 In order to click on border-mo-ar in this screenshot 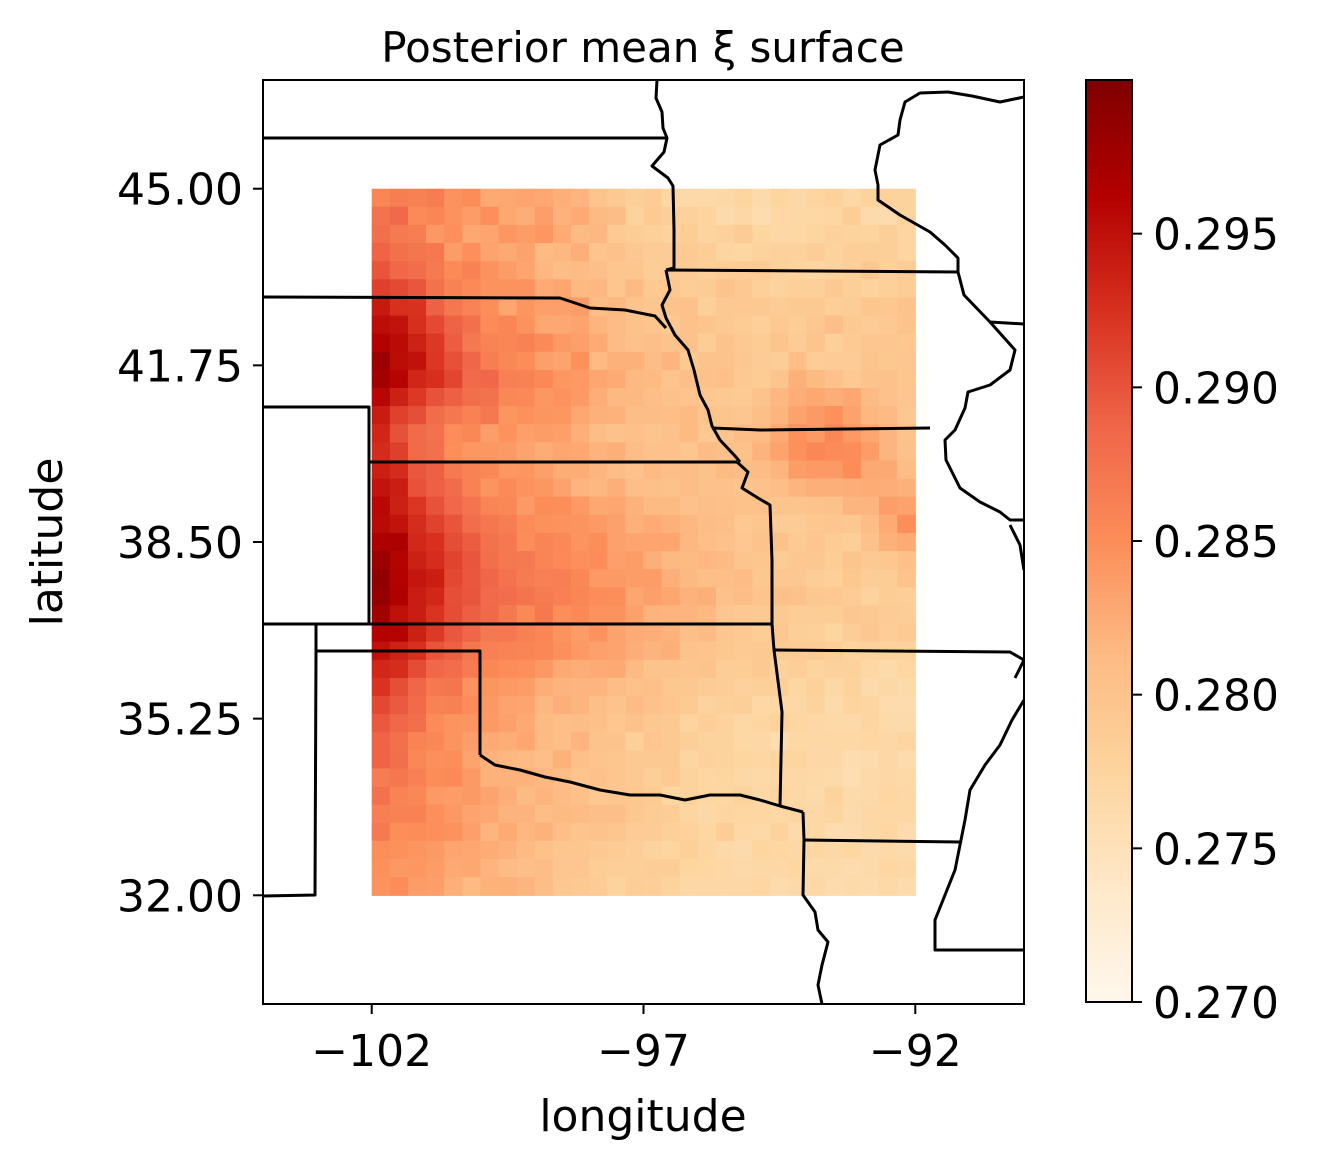, I will do `click(898, 663)`.